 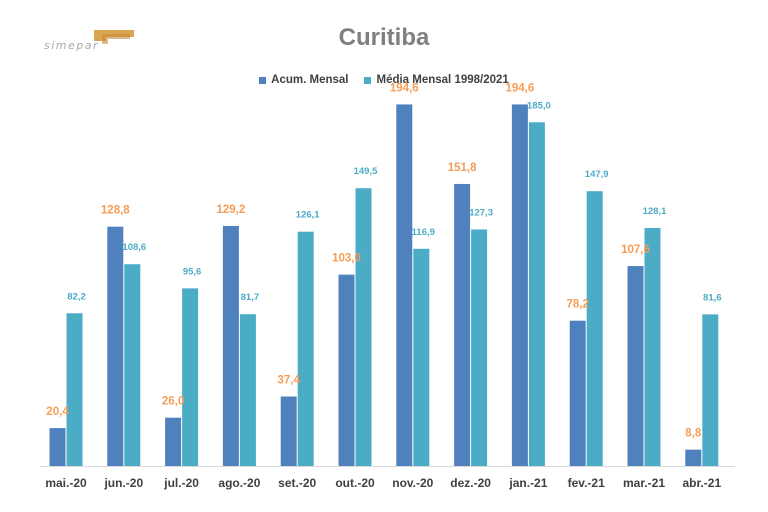 What do you see at coordinates (655, 211) in the screenshot?
I see `data-label-media-mar.-21: 128,1` at bounding box center [655, 211].